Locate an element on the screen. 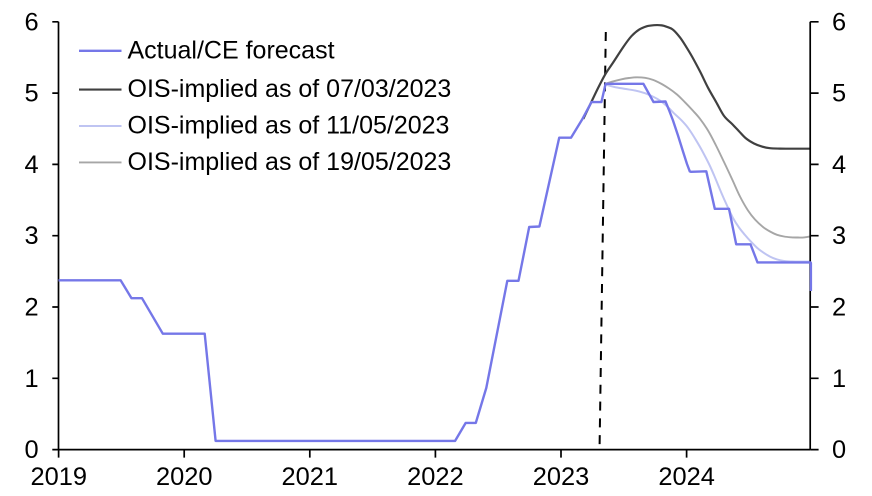 The image size is (872, 496). svg-text: Actual/CE forecast is located at coordinates (231, 50).